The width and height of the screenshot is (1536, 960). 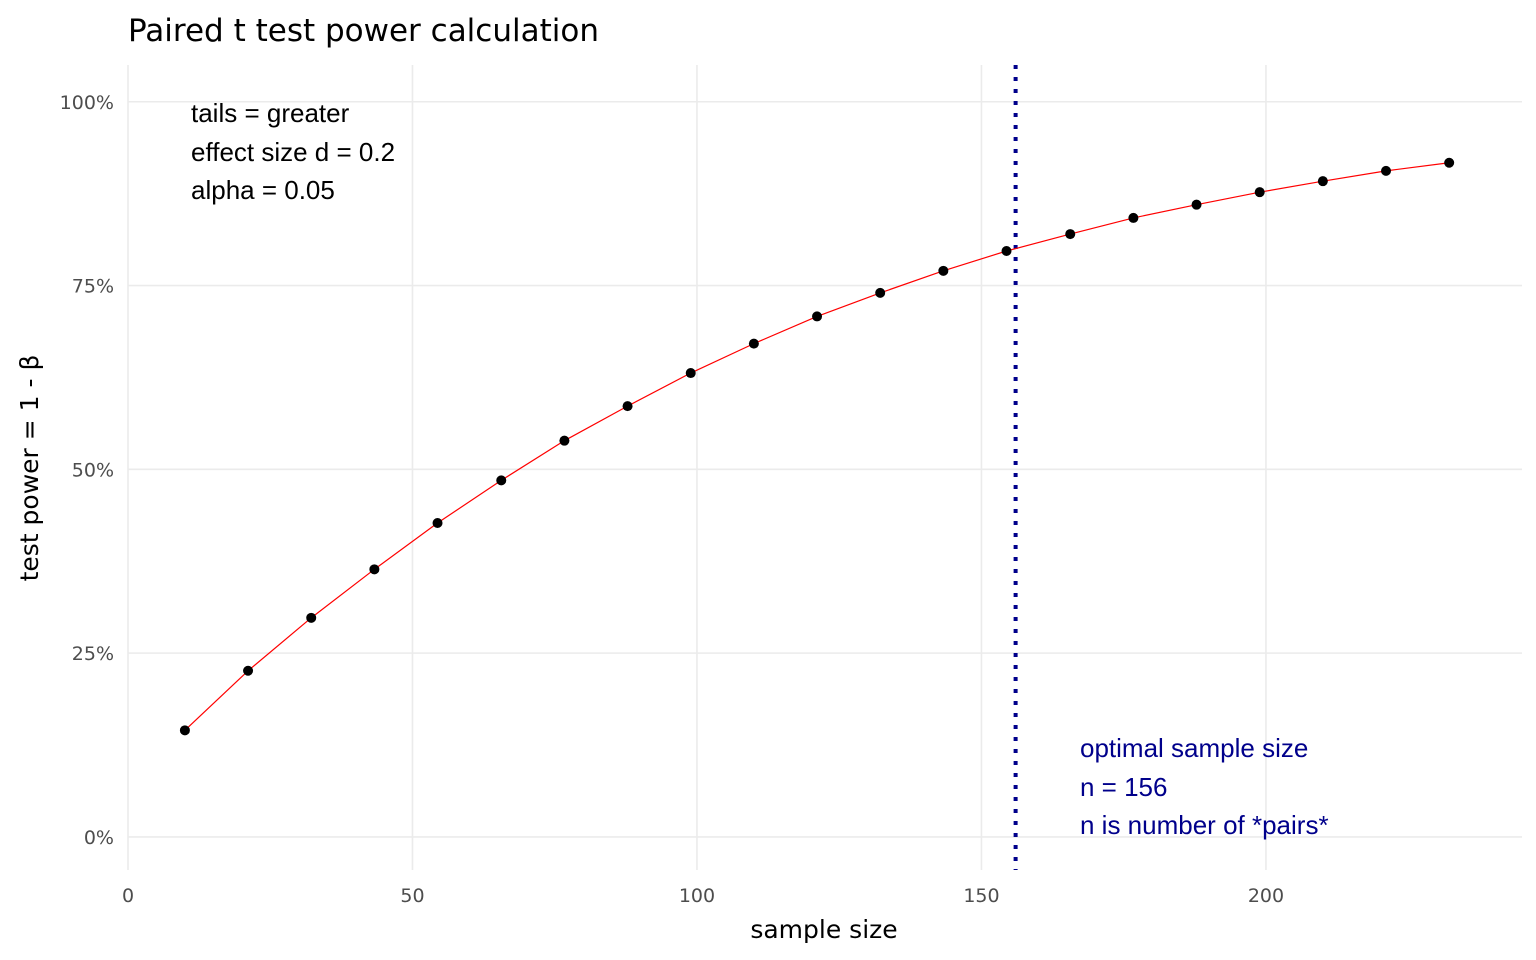 I want to click on x-tick-label: 200, so click(x=1266, y=896).